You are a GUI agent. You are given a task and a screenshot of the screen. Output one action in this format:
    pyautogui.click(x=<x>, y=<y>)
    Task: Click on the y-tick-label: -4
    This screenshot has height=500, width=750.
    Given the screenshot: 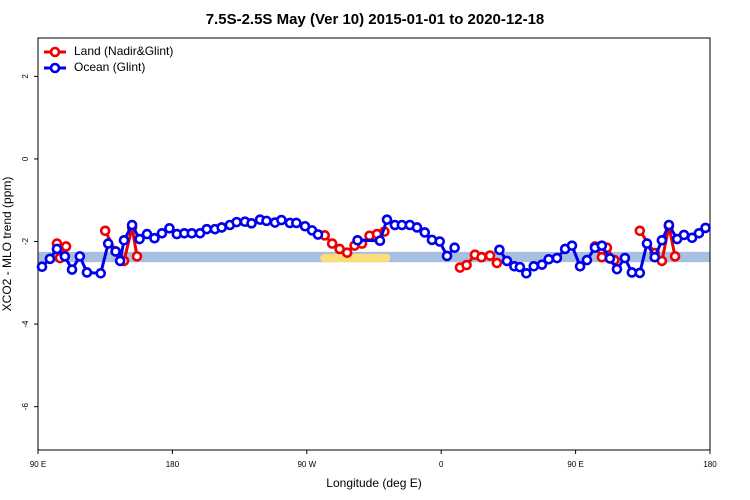 What is the action you would take?
    pyautogui.click(x=25, y=324)
    